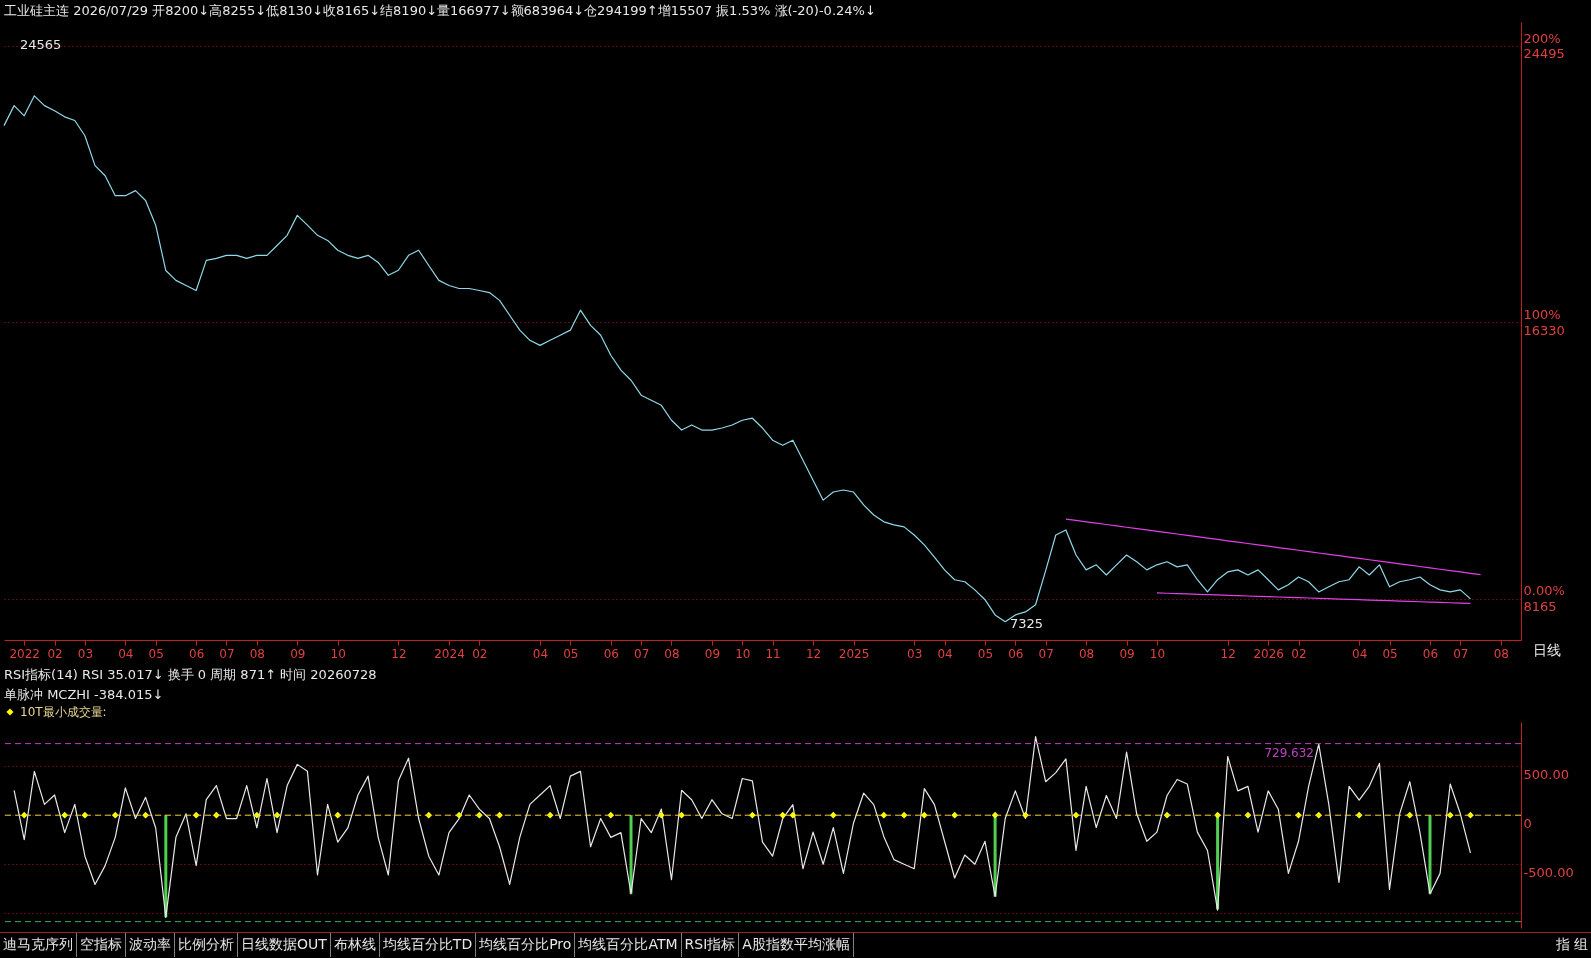  Describe the element at coordinates (284, 945) in the screenshot. I see `text: 日线数据OUT` at that location.